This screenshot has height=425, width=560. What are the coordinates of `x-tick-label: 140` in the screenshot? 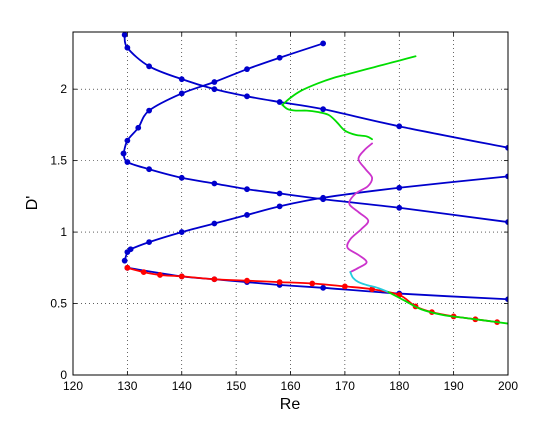 It's located at (182, 386).